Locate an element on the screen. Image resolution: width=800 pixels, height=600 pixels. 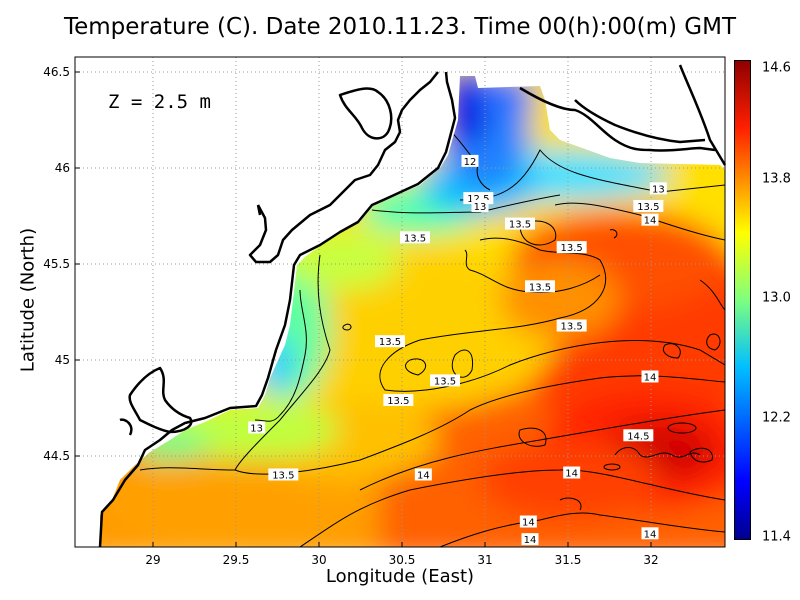
y-tick-label: 46.5 is located at coordinates (56, 72).